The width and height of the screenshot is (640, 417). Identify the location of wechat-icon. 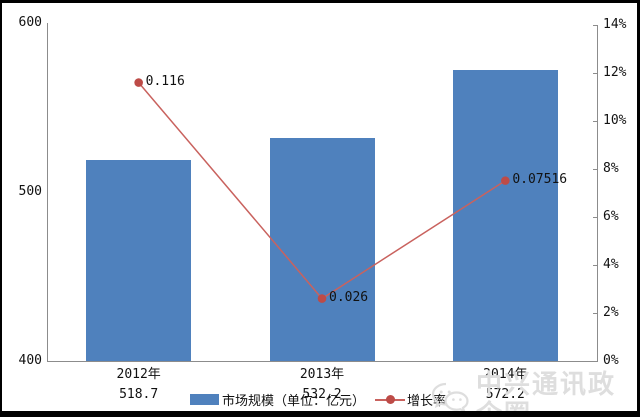
(451, 395).